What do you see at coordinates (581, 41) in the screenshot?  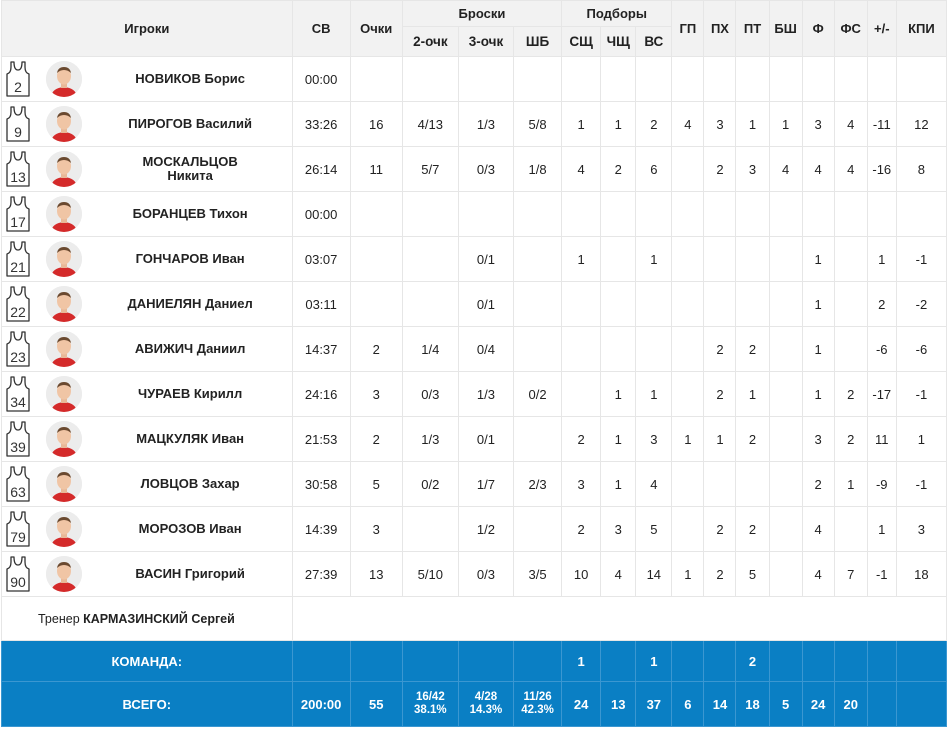 I see `offensive-rebounds-header: СЩ` at bounding box center [581, 41].